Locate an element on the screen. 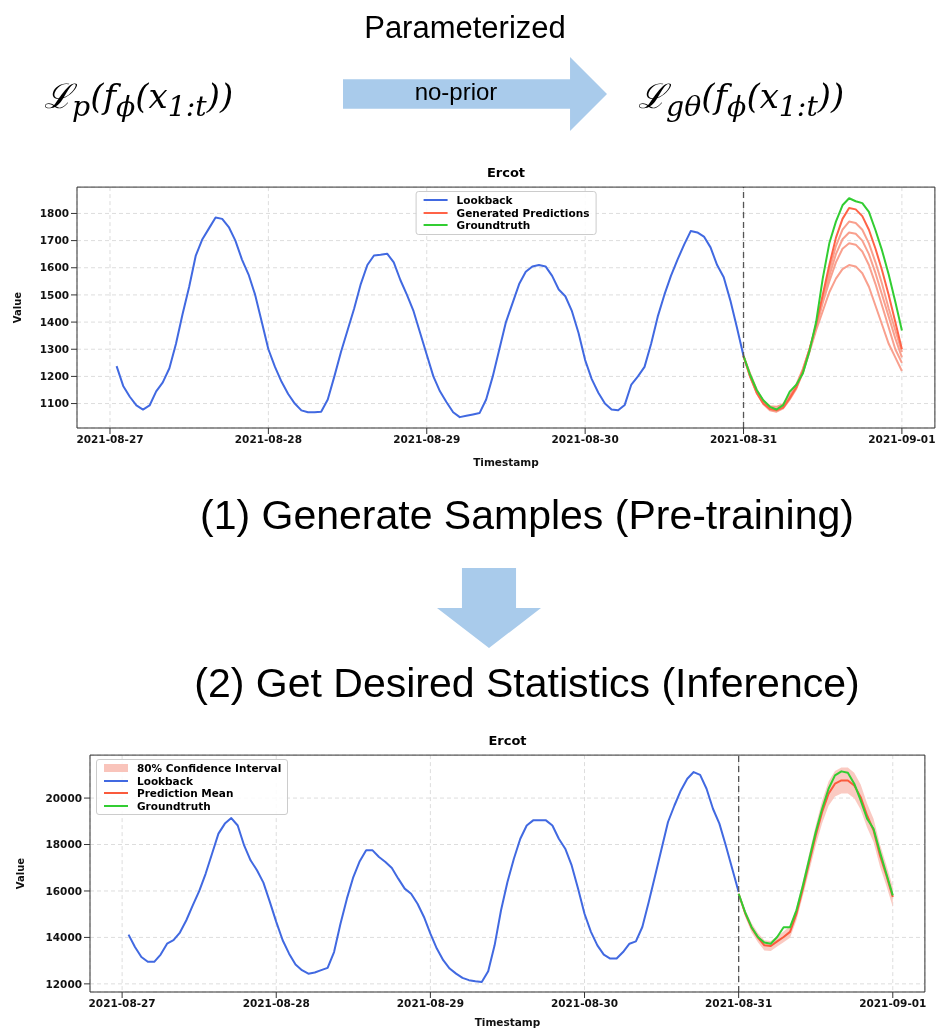  text: (2) Get Desired Statistics (Inference) is located at coordinates (527, 683).